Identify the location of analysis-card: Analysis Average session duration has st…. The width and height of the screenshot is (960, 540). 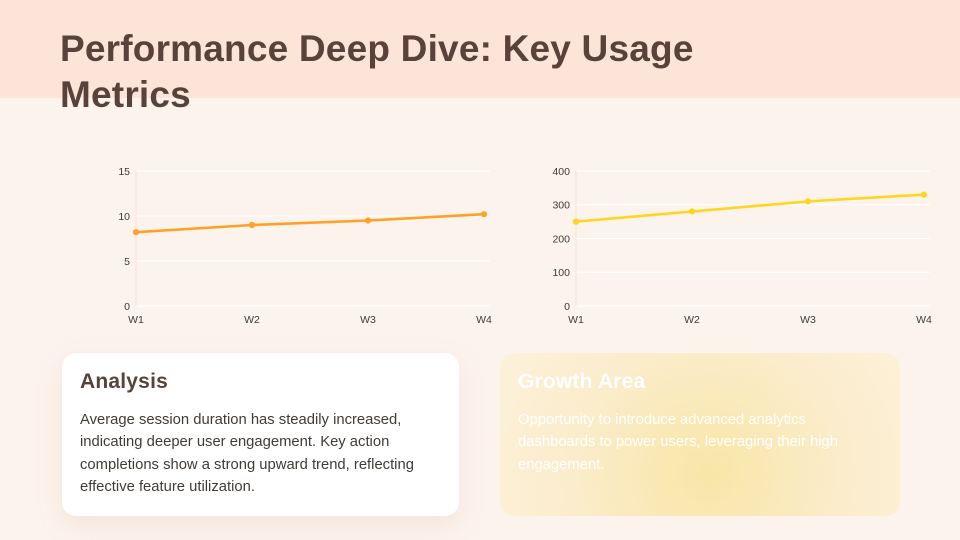
(260, 434).